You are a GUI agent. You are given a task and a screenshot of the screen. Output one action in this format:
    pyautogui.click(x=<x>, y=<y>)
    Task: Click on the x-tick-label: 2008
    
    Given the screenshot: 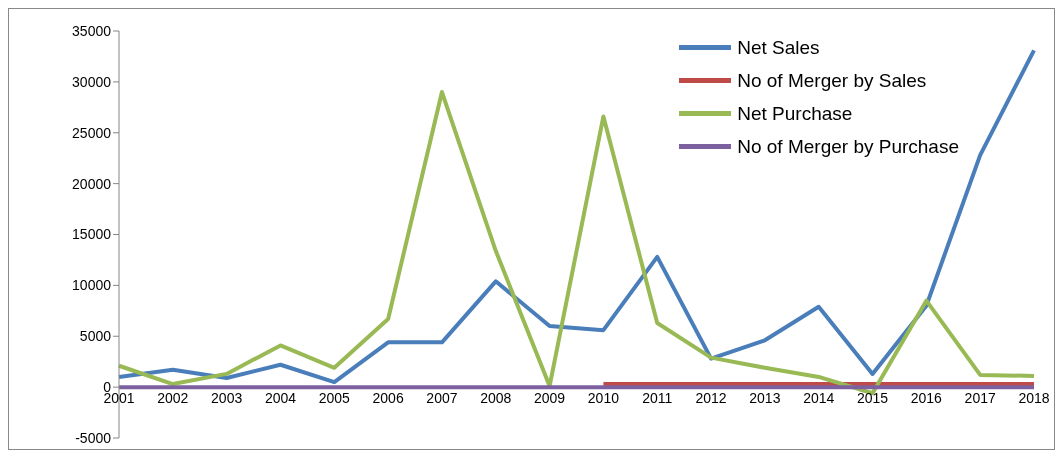 What is the action you would take?
    pyautogui.click(x=496, y=398)
    